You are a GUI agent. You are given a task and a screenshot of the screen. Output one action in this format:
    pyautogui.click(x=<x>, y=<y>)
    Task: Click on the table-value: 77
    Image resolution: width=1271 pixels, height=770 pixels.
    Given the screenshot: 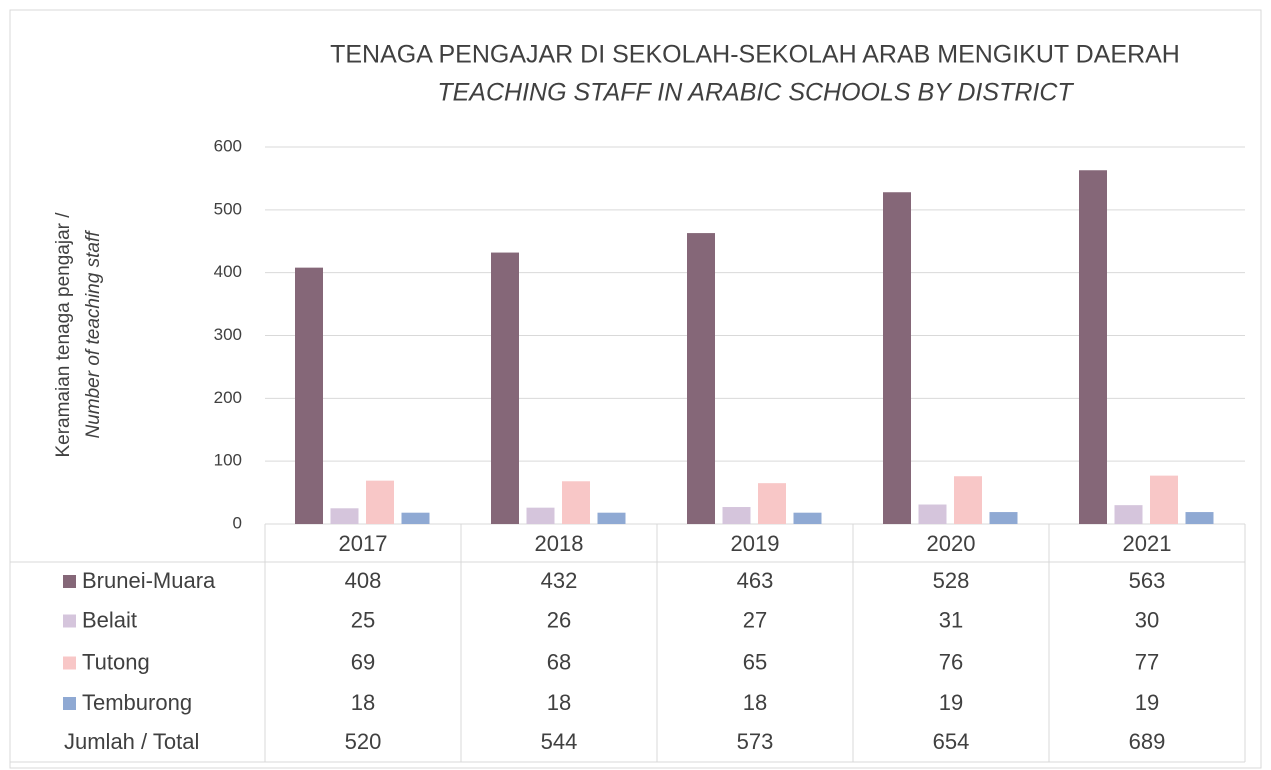 What is the action you would take?
    pyautogui.click(x=1147, y=661)
    